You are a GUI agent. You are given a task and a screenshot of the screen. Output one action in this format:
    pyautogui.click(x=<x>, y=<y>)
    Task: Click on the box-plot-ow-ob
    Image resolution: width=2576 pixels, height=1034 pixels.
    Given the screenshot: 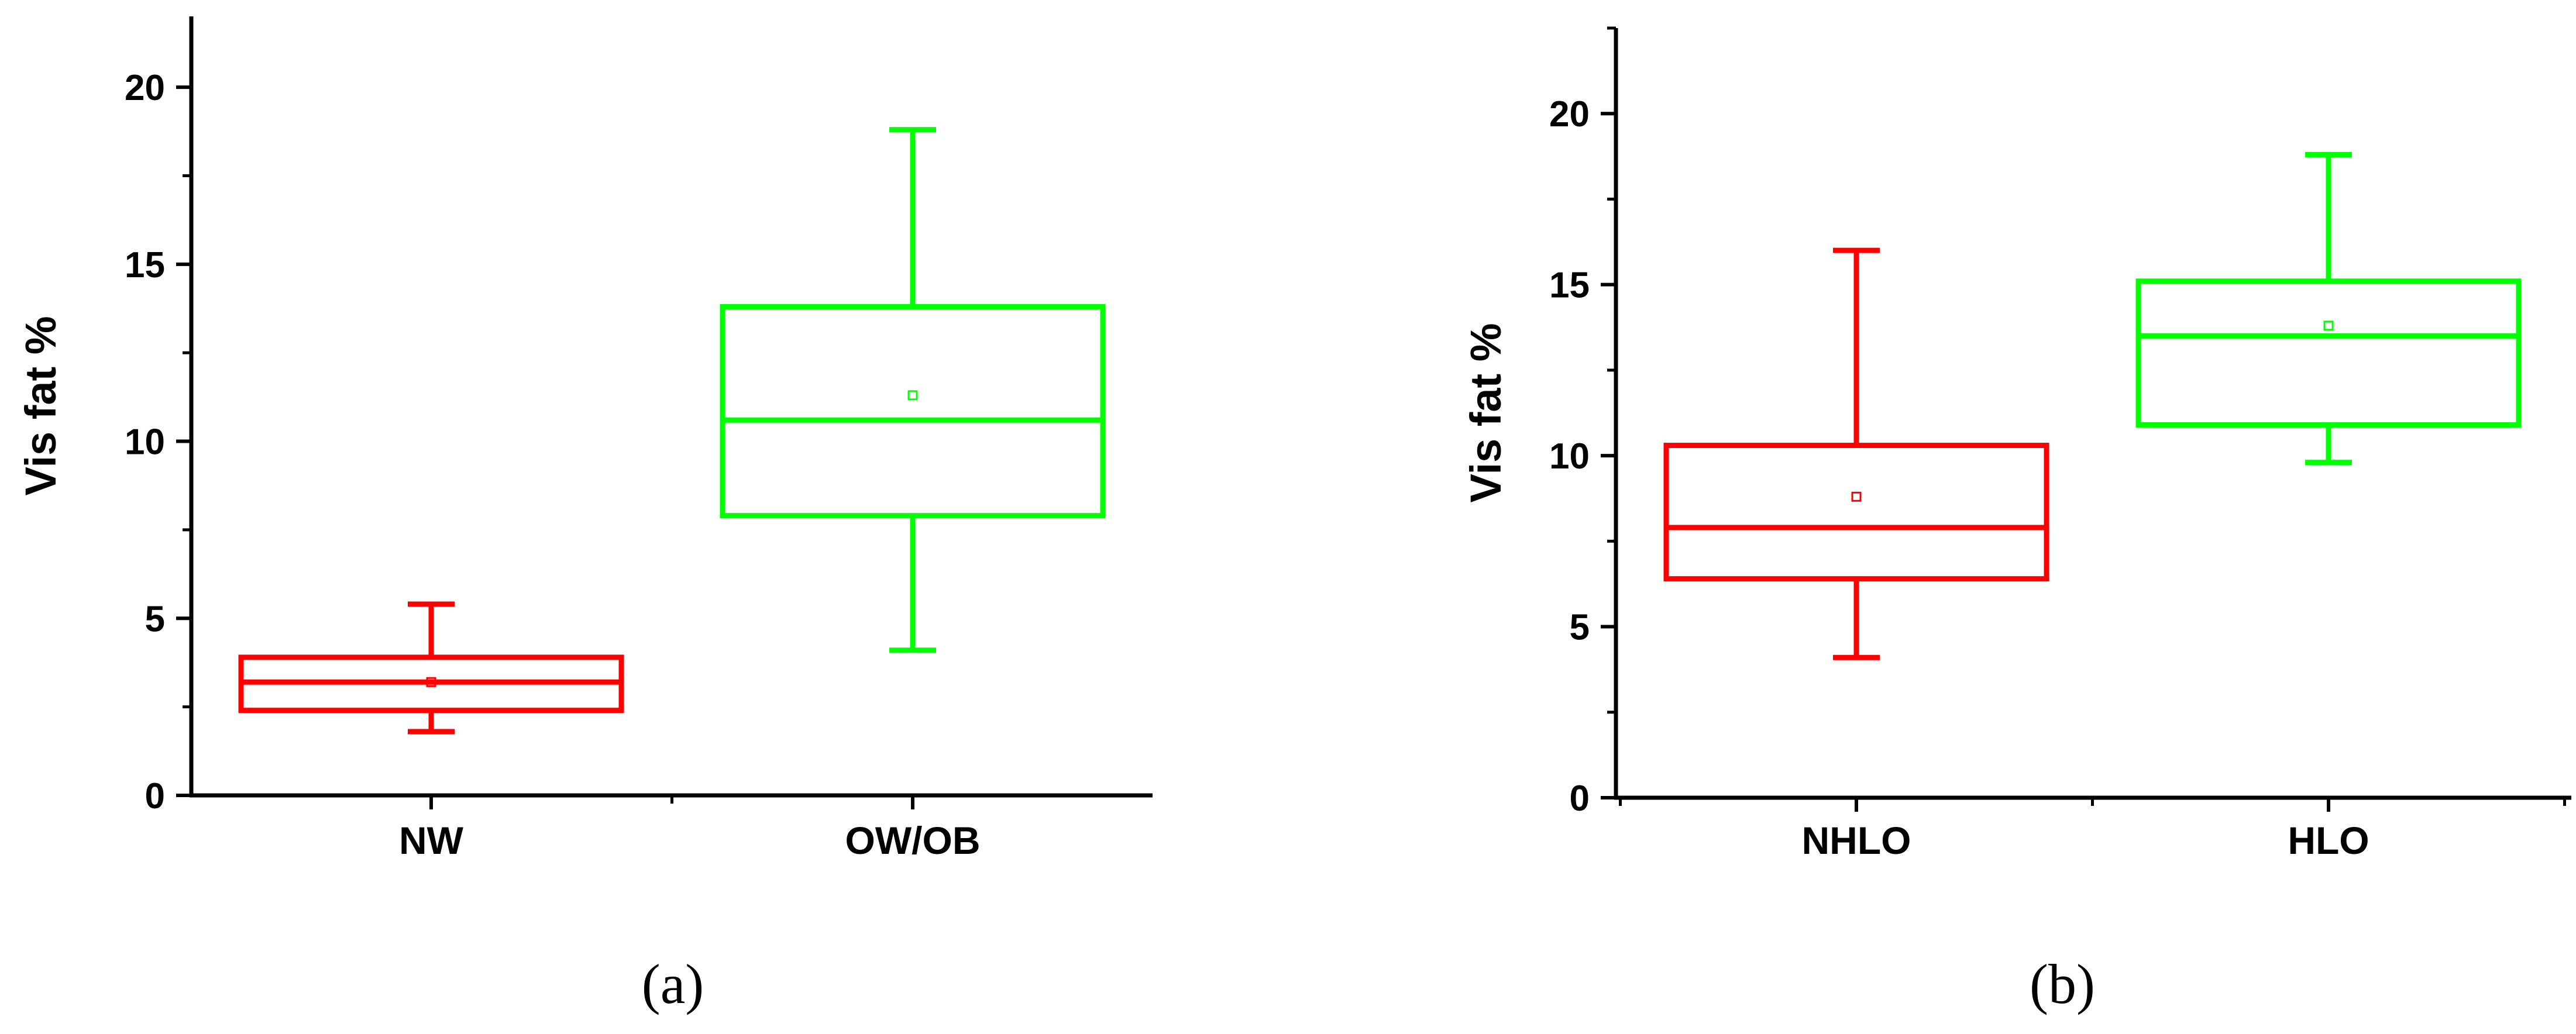 What is the action you would take?
    pyautogui.click(x=913, y=390)
    